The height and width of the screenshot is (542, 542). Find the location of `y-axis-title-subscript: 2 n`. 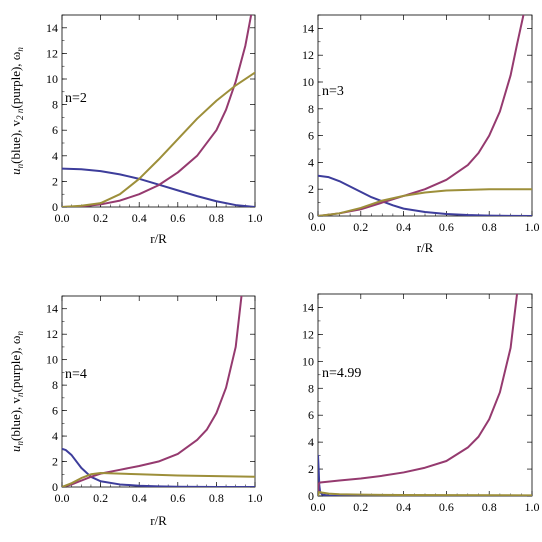

y-axis-title-subscript: 2 n is located at coordinates (20, 114).